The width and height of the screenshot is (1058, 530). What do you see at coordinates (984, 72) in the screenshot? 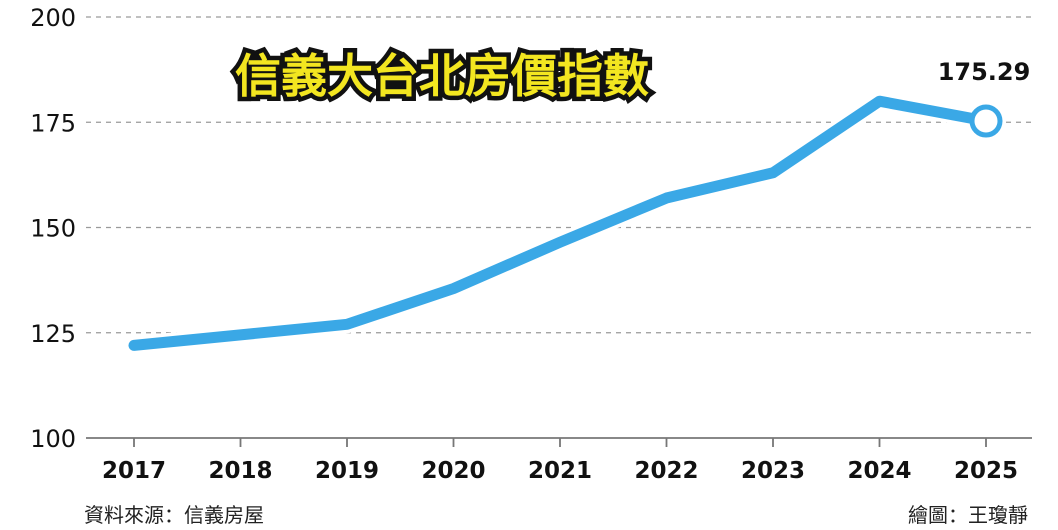
I see `value-annotation: 175.29` at bounding box center [984, 72].